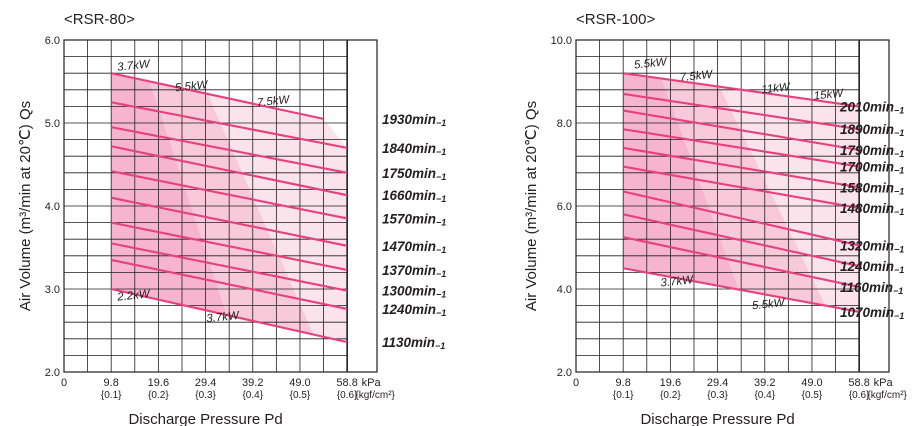  I want to click on speed-curve-1570min, so click(229, 195).